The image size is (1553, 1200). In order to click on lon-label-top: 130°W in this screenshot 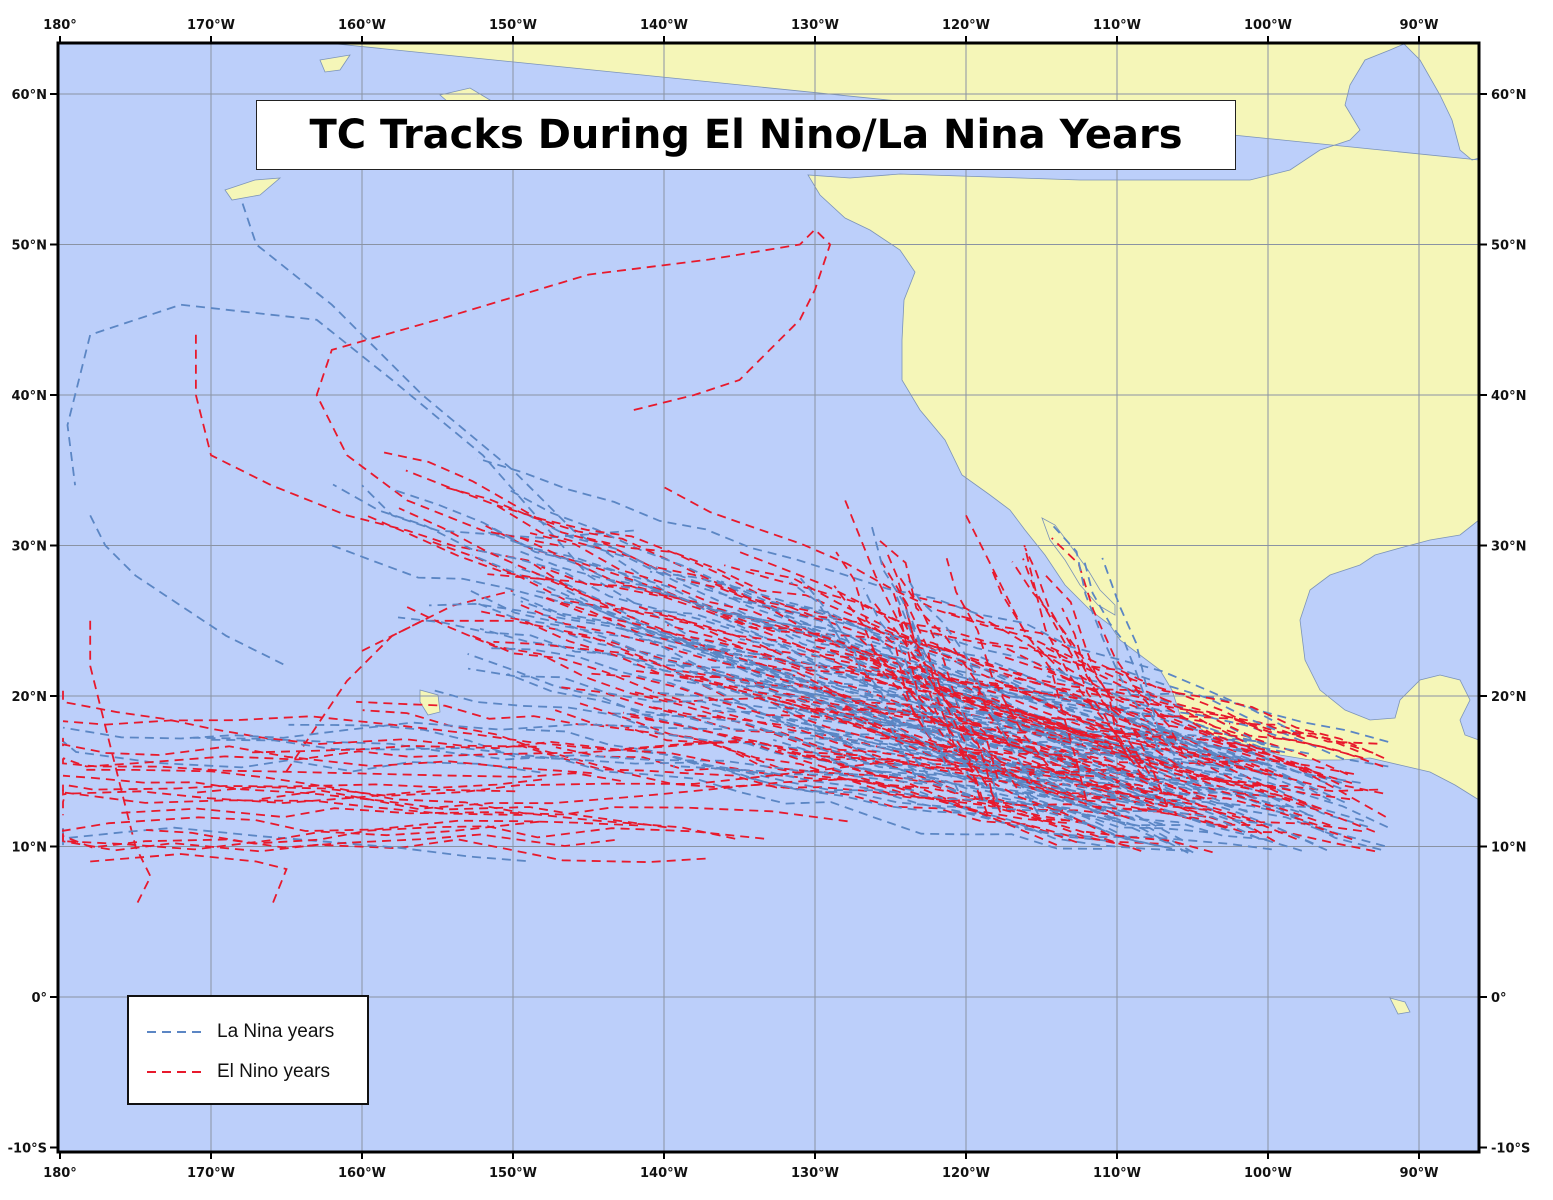, I will do `click(815, 25)`.